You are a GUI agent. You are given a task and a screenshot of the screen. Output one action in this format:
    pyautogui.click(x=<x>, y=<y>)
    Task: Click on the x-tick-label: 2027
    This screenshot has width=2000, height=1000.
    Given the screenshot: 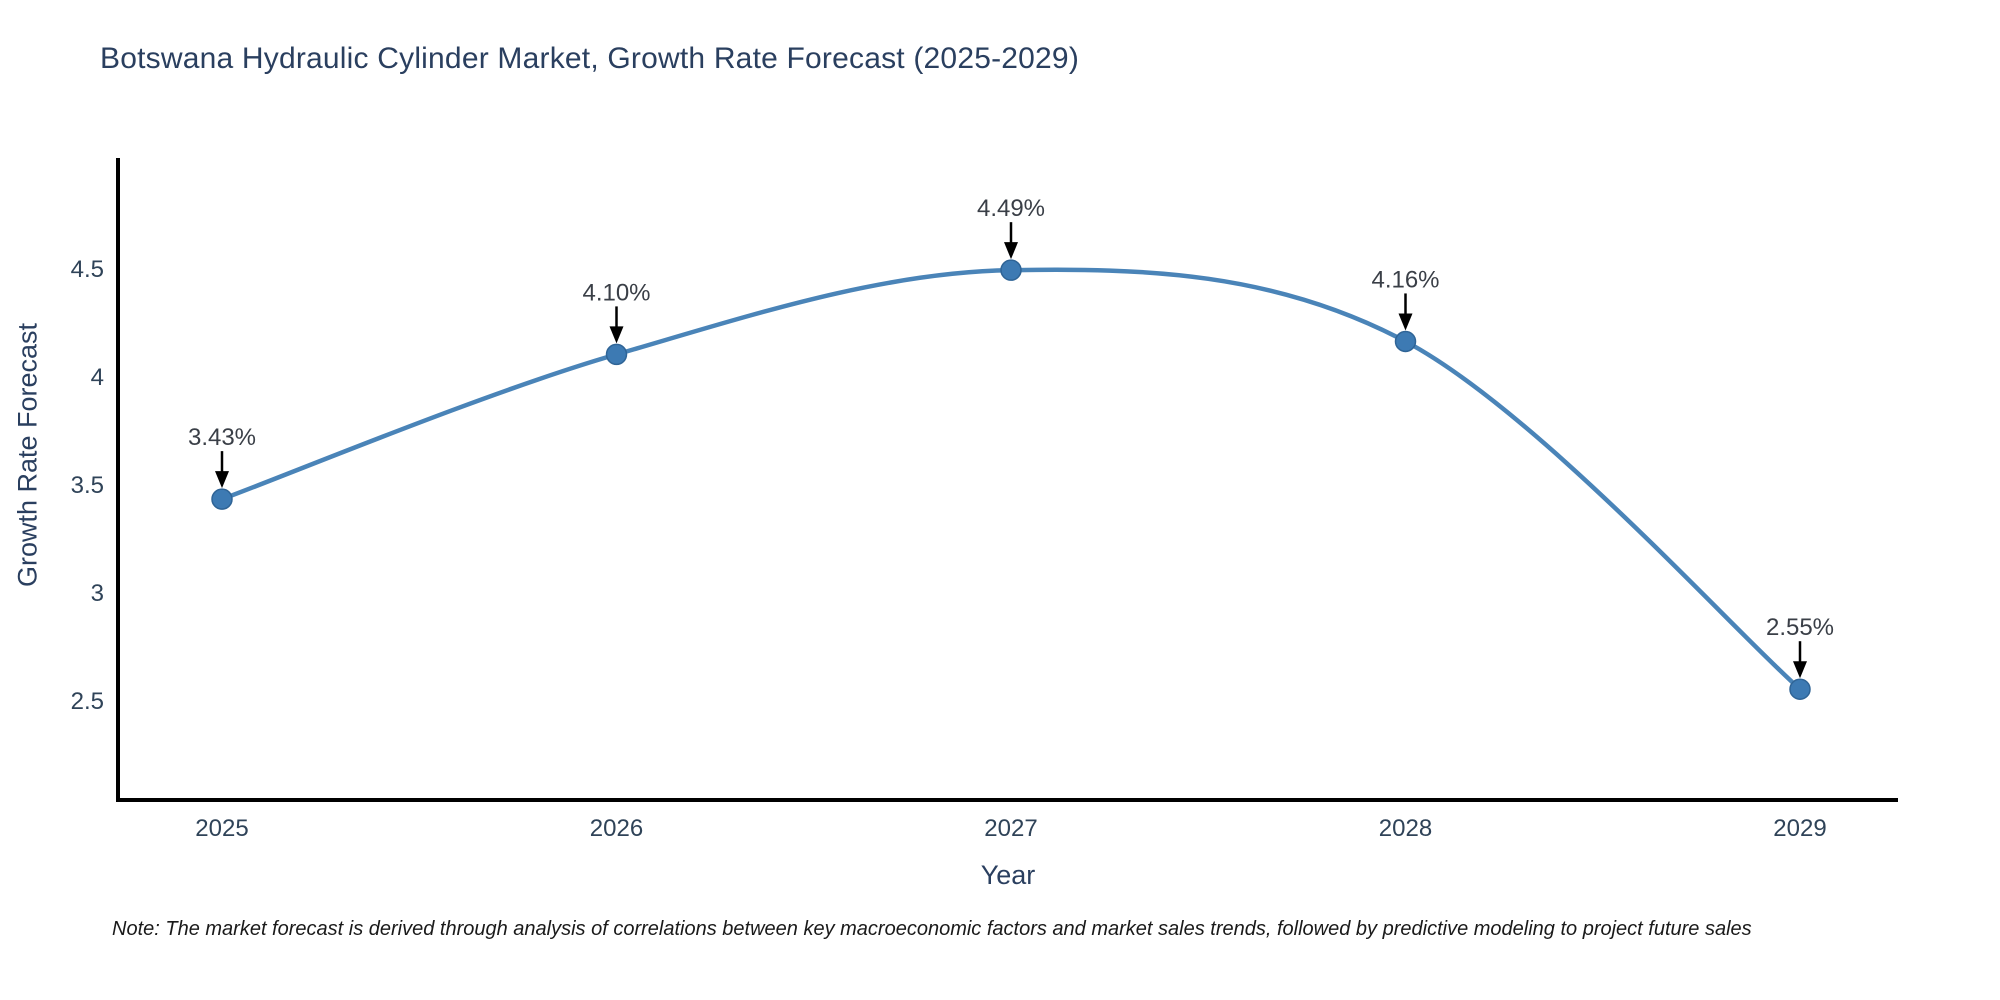 What is the action you would take?
    pyautogui.click(x=1010, y=828)
    